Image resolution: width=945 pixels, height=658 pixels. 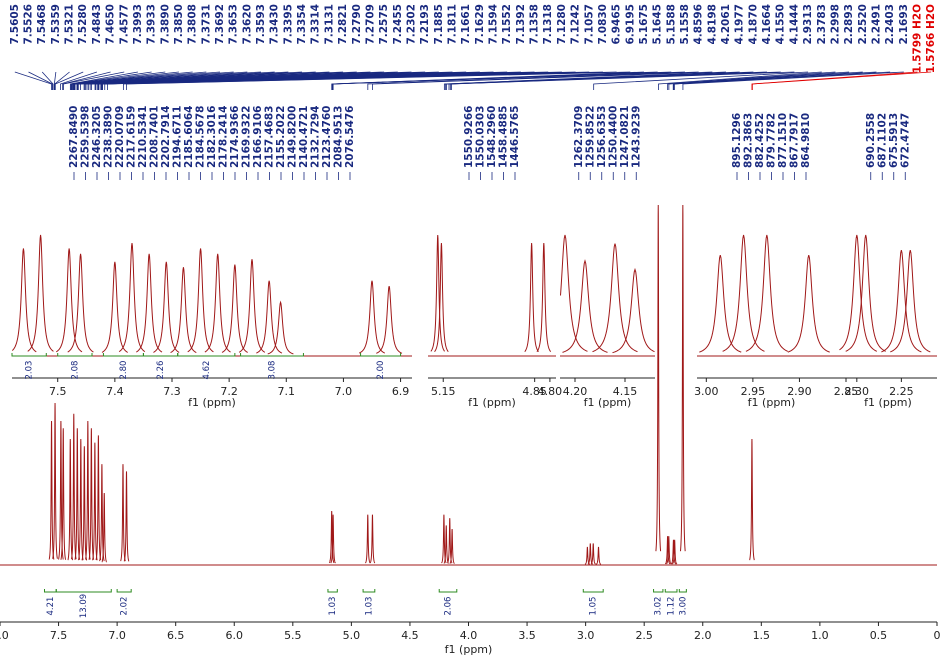 I want to click on peak-label: 7.3131, so click(x=329, y=24).